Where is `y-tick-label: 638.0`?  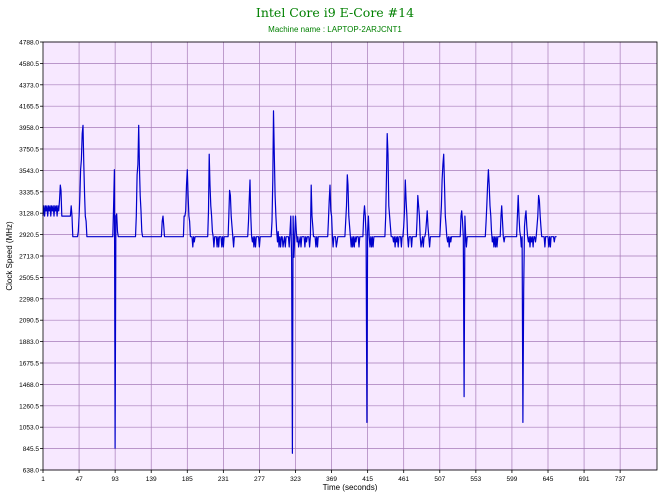
y-tick-label: 638.0 is located at coordinates (31, 471).